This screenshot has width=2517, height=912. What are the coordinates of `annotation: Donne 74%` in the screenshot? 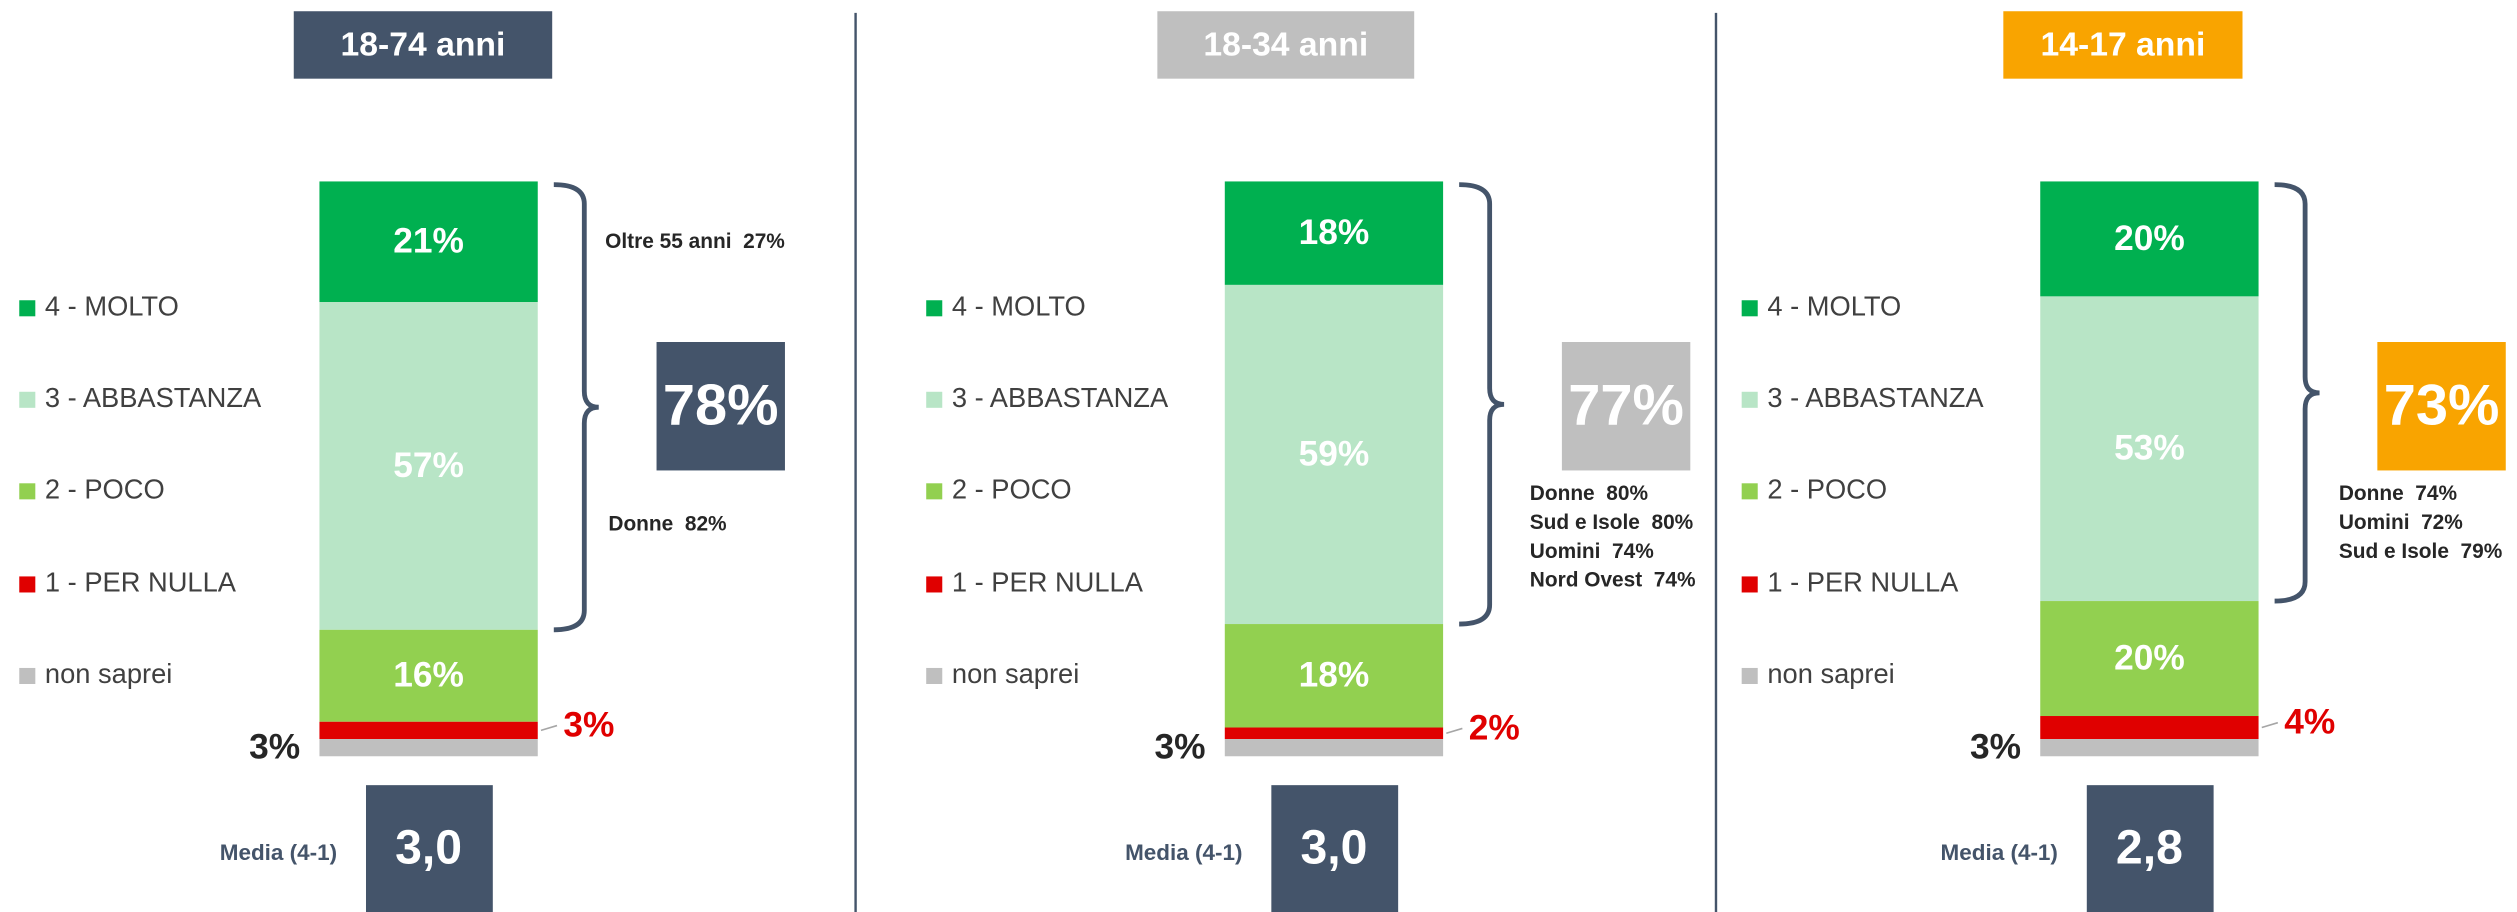 It's located at (2398, 493).